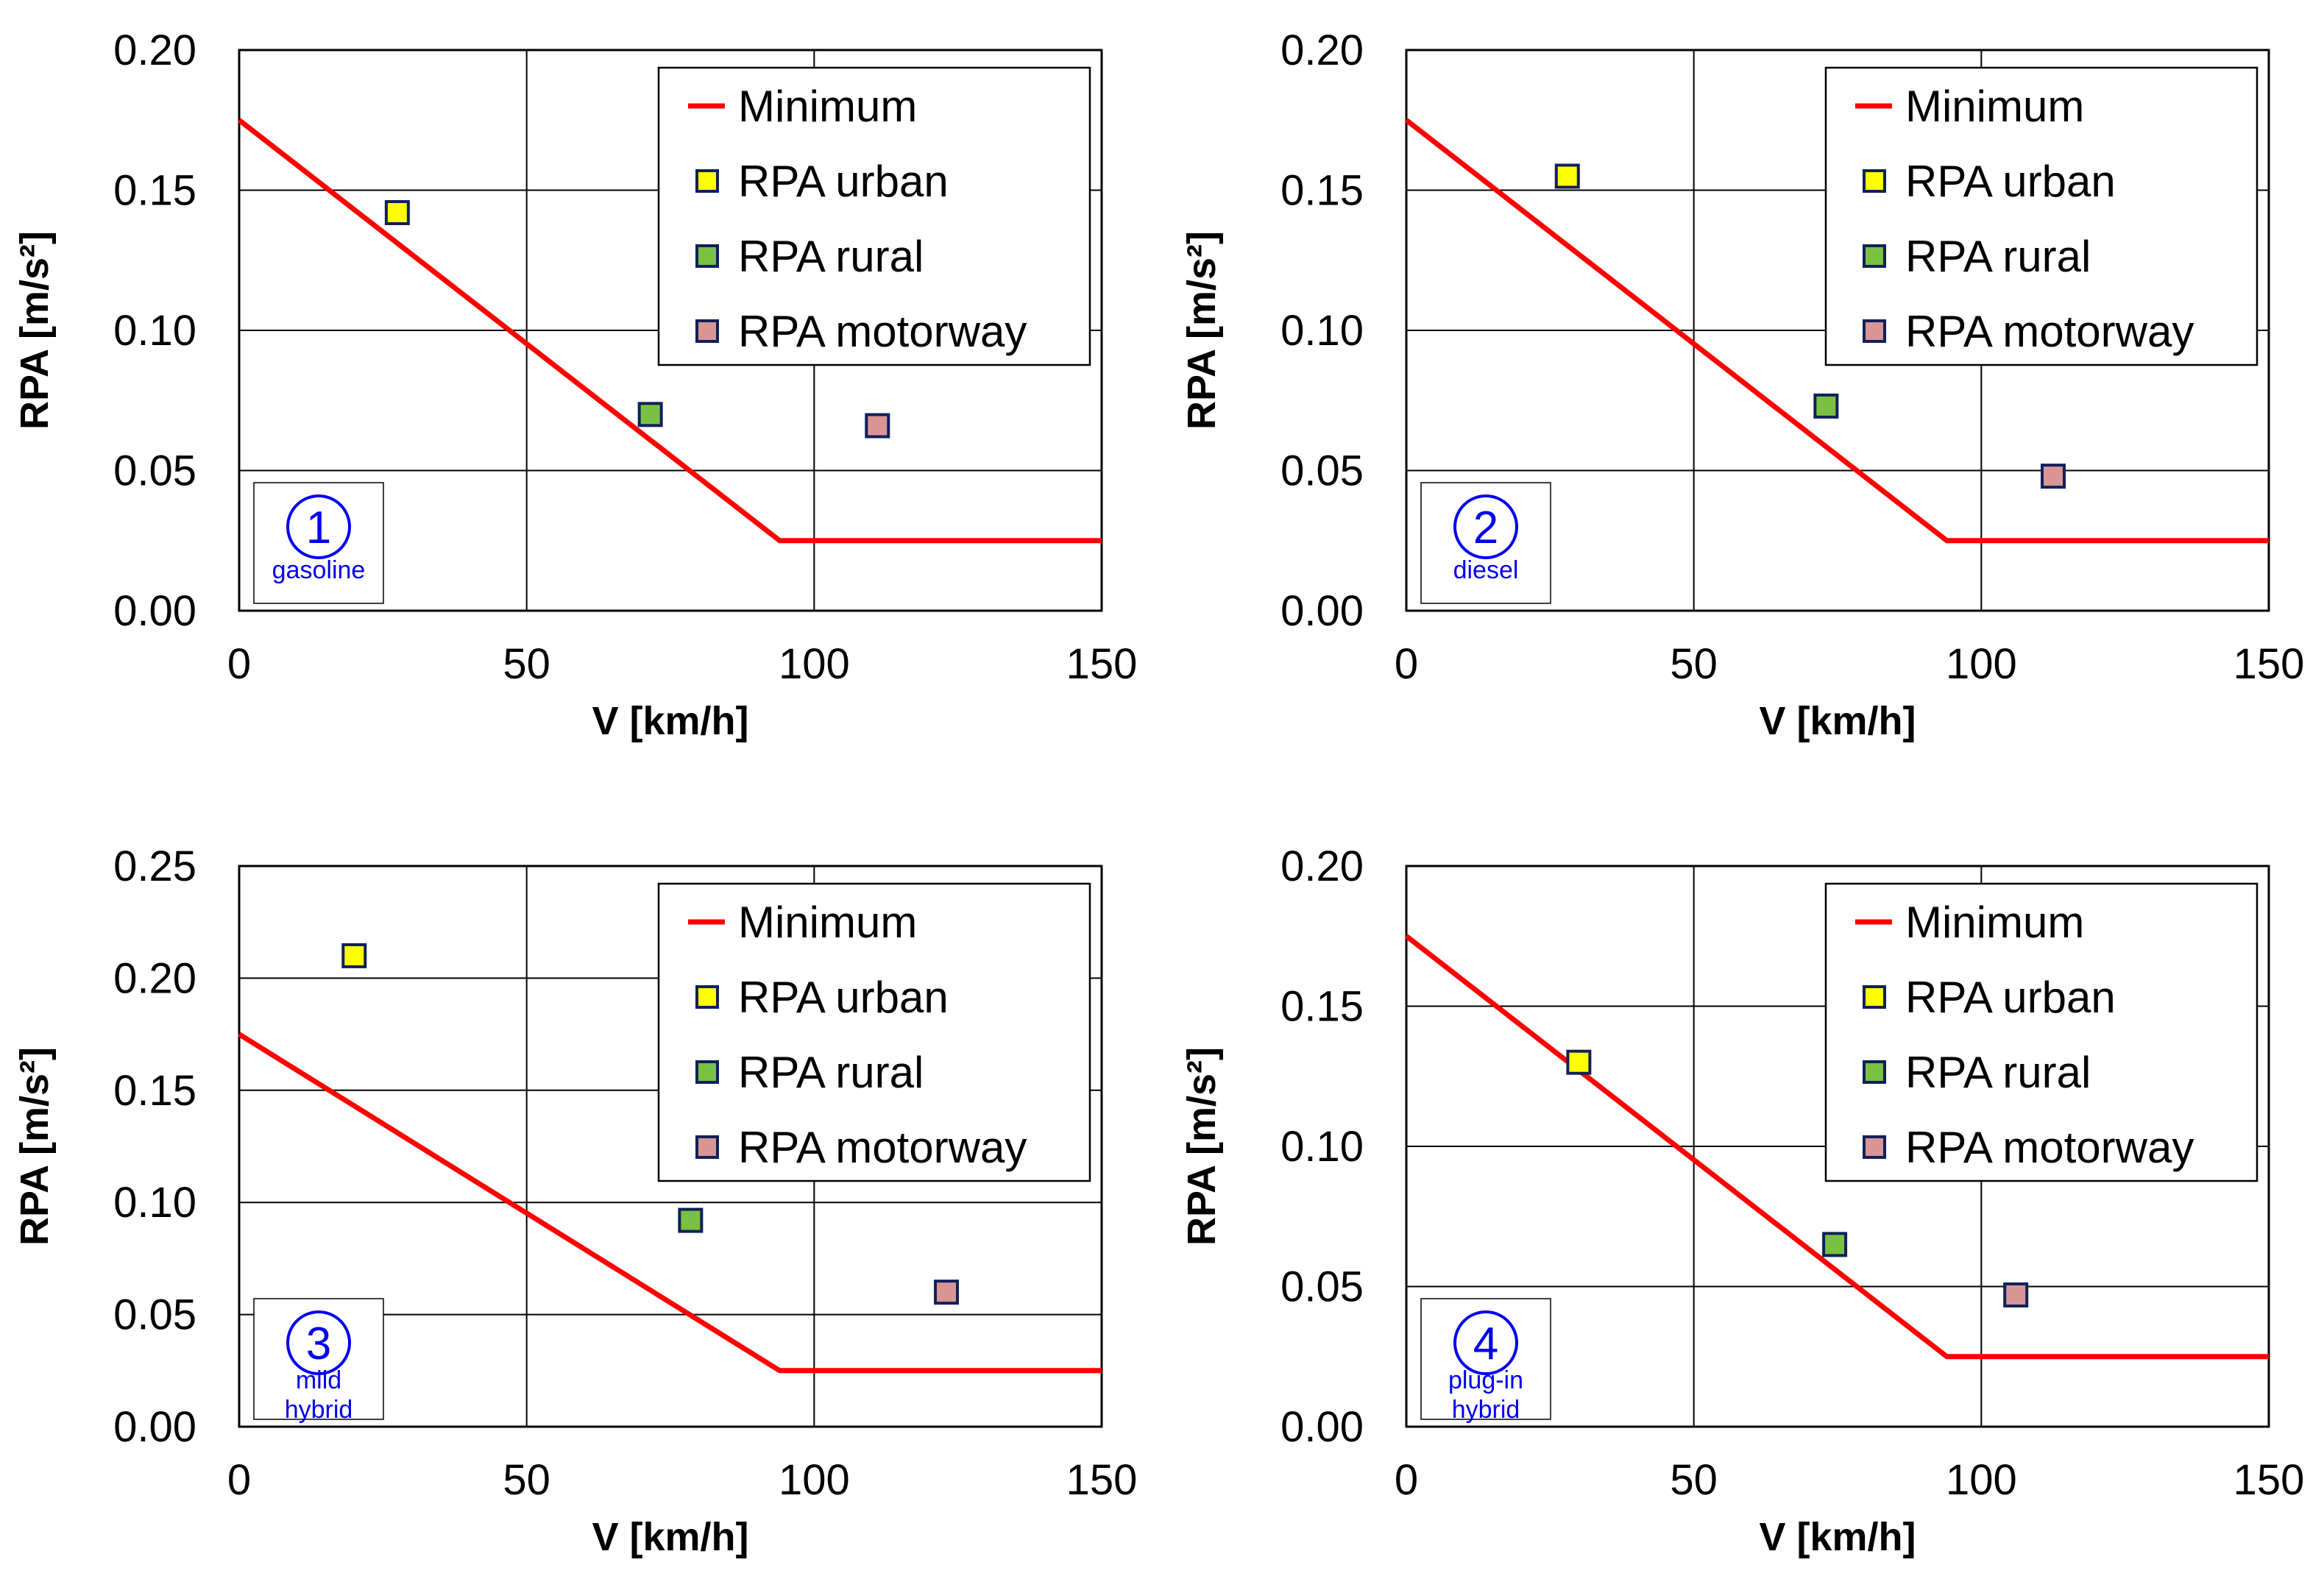 The height and width of the screenshot is (1579, 2324). Describe the element at coordinates (154, 50) in the screenshot. I see `chart-1-y-tick-label: 0.20` at that location.